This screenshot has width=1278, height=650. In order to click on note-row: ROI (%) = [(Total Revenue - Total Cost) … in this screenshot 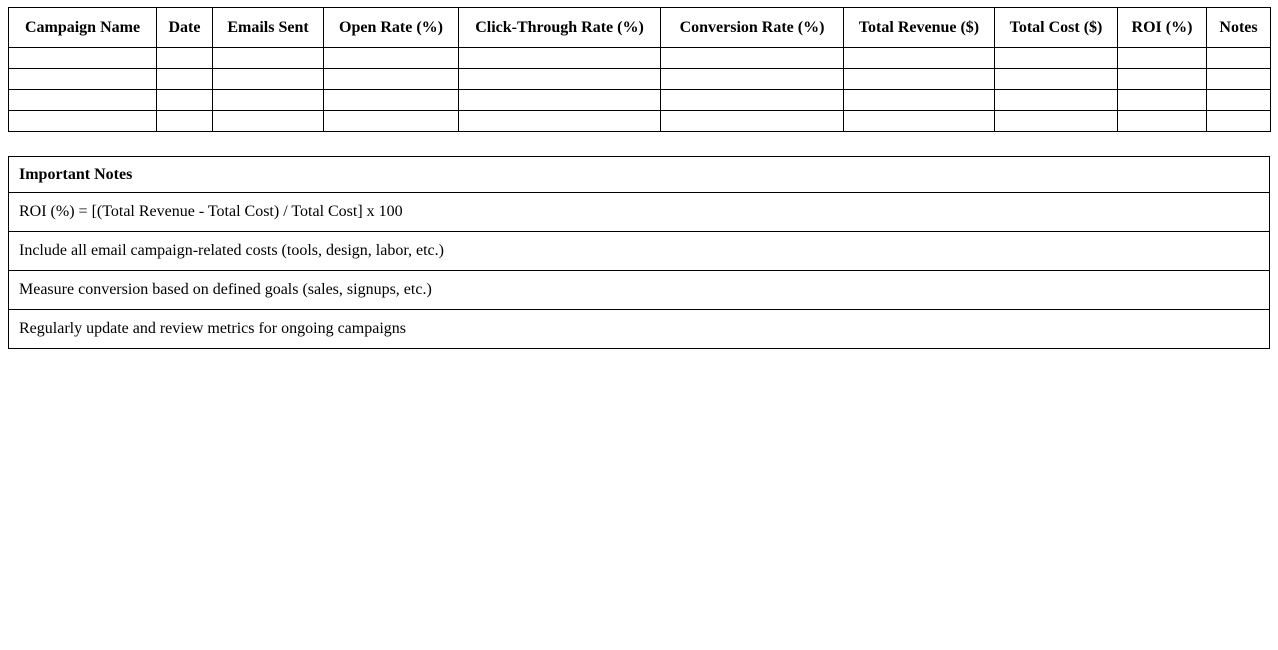, I will do `click(639, 212)`.